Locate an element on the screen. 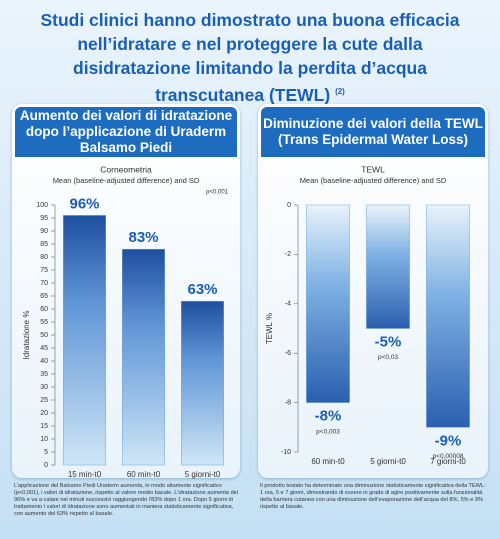 The image size is (500, 539). y-tick-label: 40 is located at coordinates (44, 361).